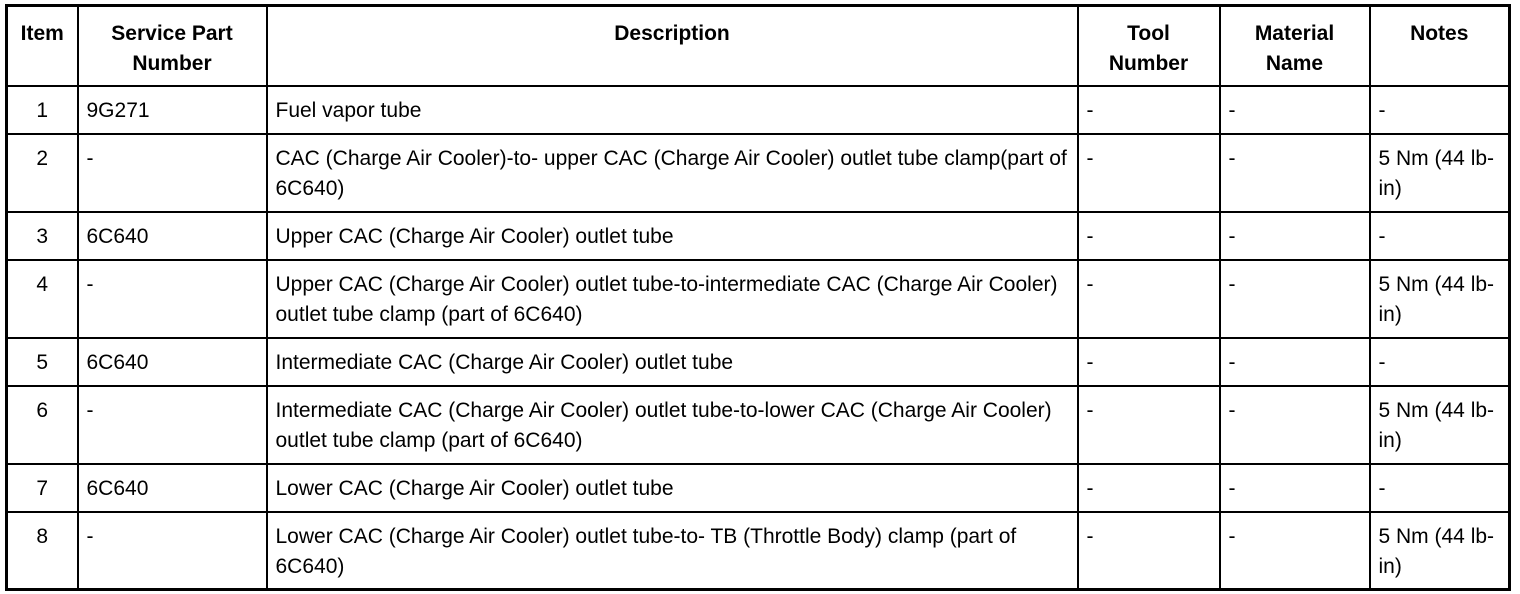  What do you see at coordinates (172, 45) in the screenshot?
I see `header-service-part-number: Service Part Number` at bounding box center [172, 45].